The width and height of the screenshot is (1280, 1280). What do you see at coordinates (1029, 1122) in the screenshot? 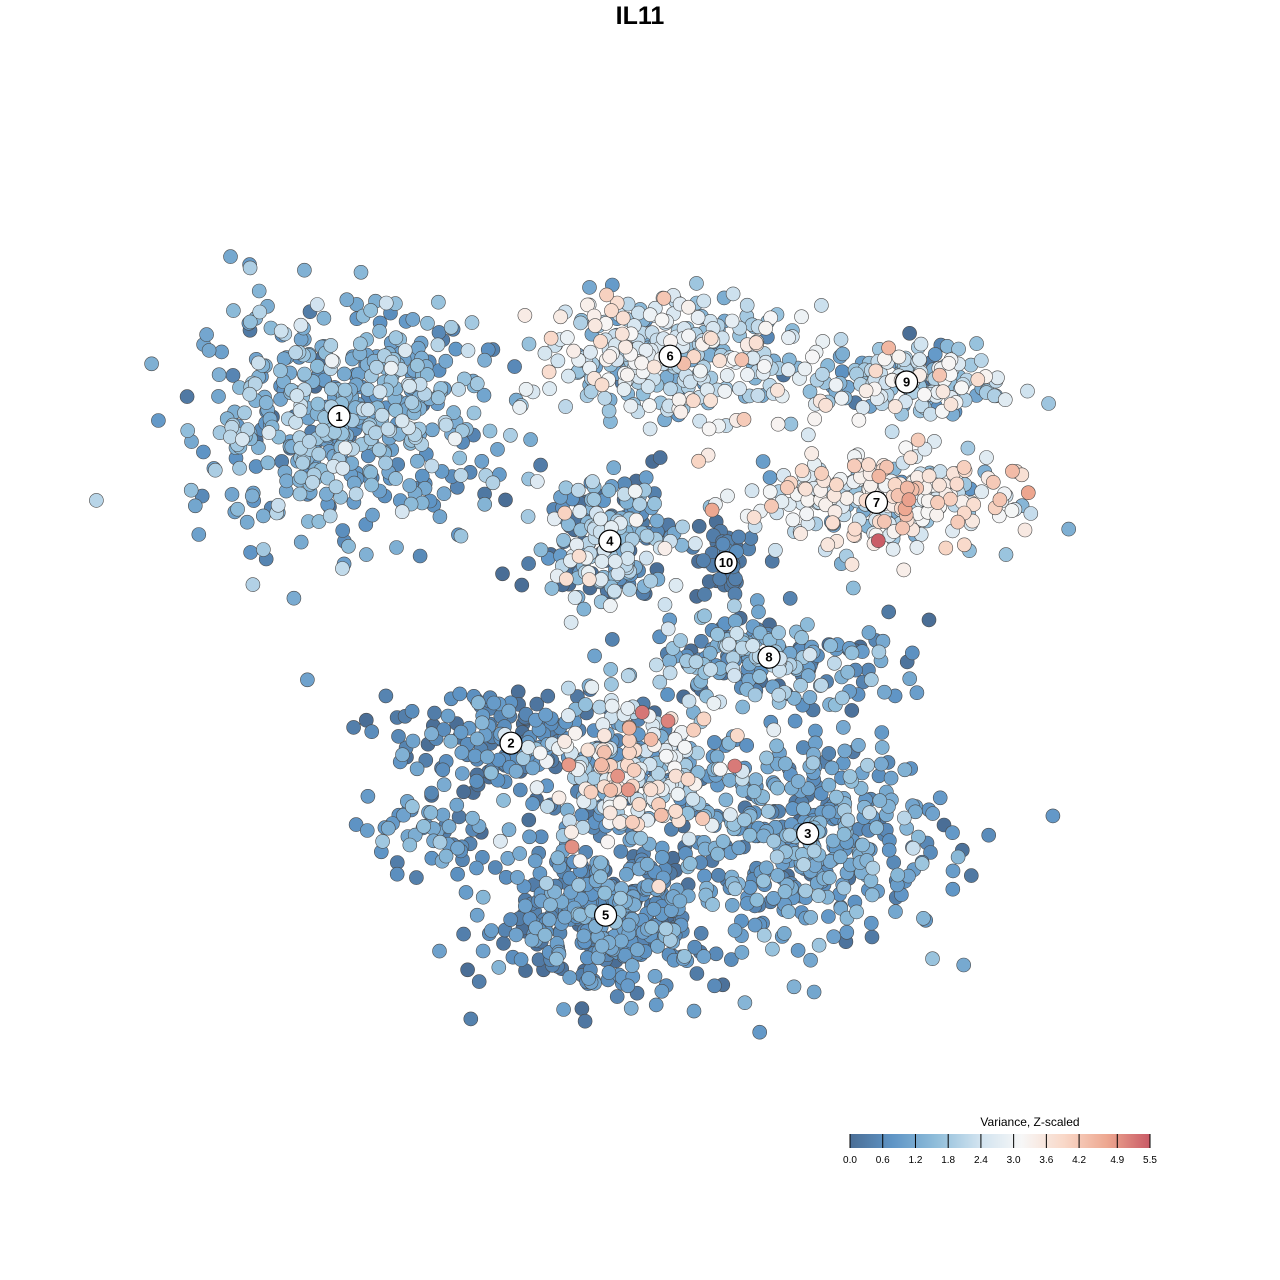
I see `legend-title: Variance, Z-scaled` at bounding box center [1029, 1122].